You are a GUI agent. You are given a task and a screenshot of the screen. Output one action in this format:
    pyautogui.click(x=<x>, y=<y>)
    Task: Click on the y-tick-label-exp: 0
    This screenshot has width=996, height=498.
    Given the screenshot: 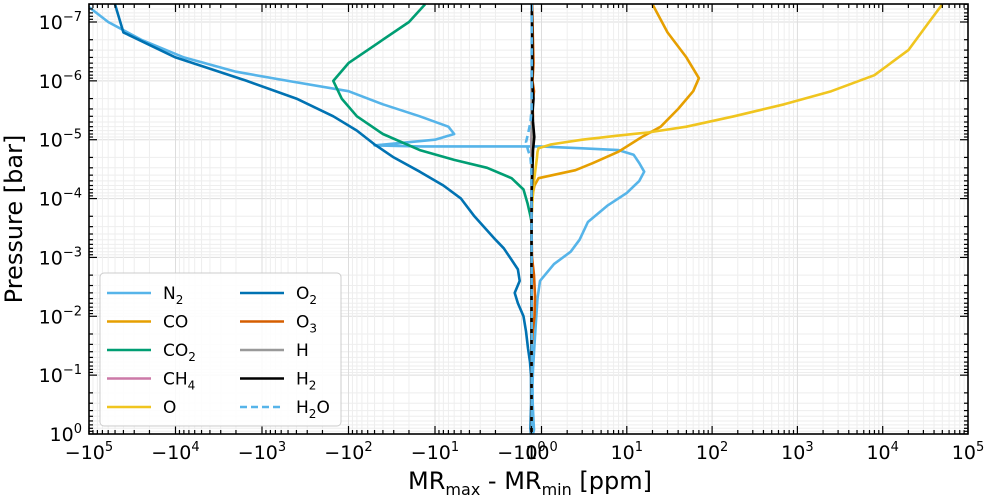 What is the action you would take?
    pyautogui.click(x=78, y=429)
    